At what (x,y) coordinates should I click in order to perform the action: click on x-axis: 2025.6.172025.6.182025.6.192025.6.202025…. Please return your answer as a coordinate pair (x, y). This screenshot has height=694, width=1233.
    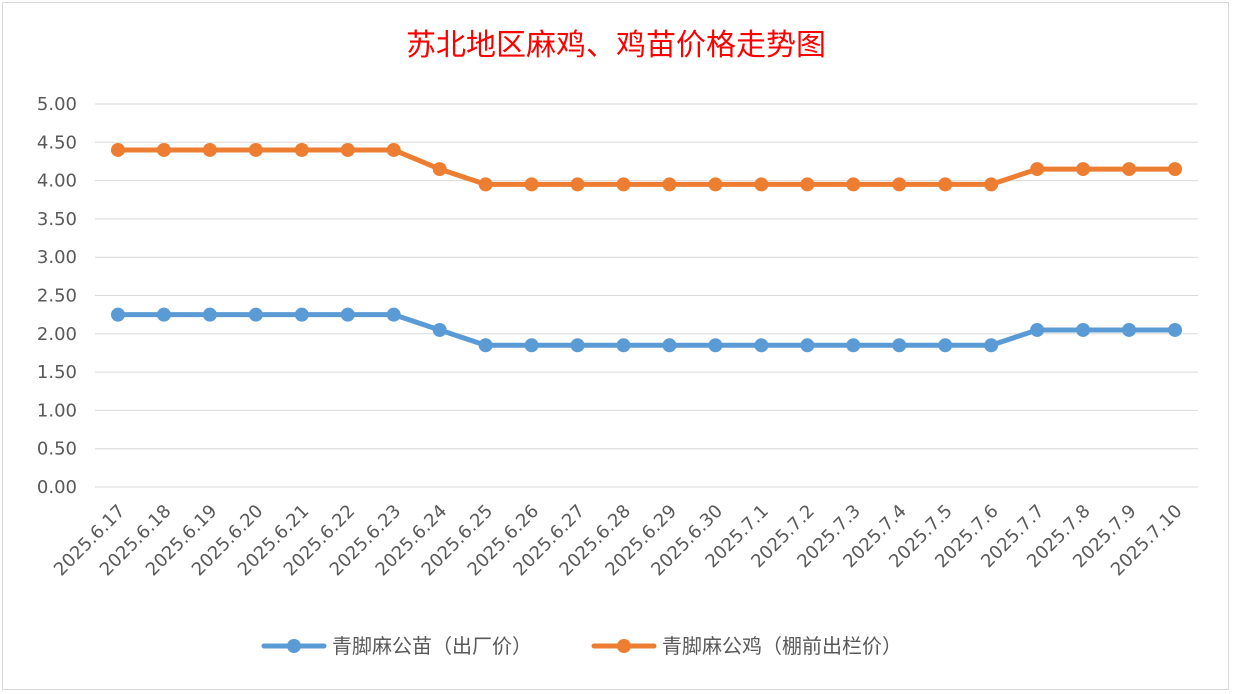
    Looking at the image, I should click on (618, 541).